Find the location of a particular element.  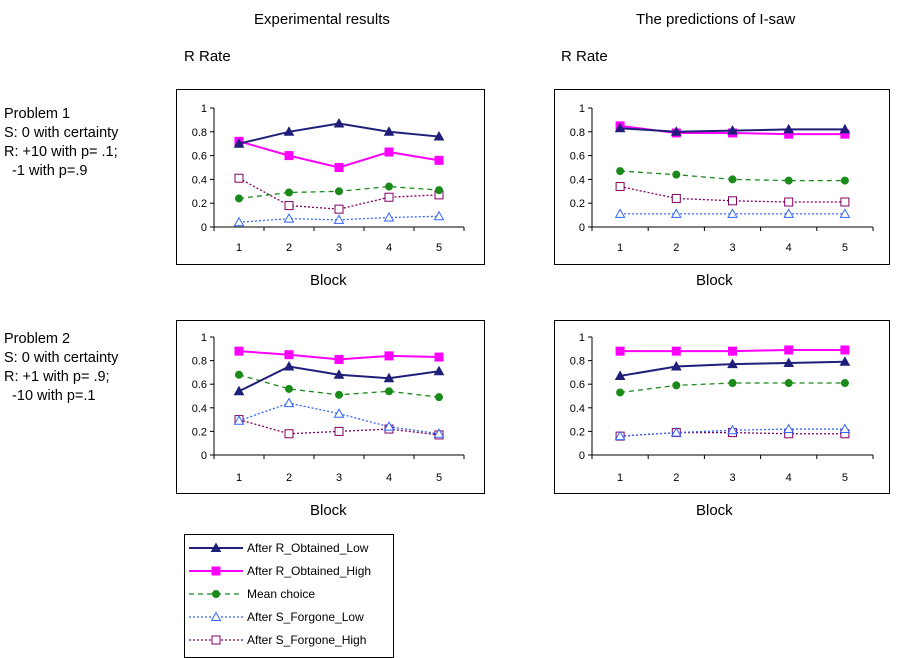

right-y-axis-title: R Rate is located at coordinates (584, 56).